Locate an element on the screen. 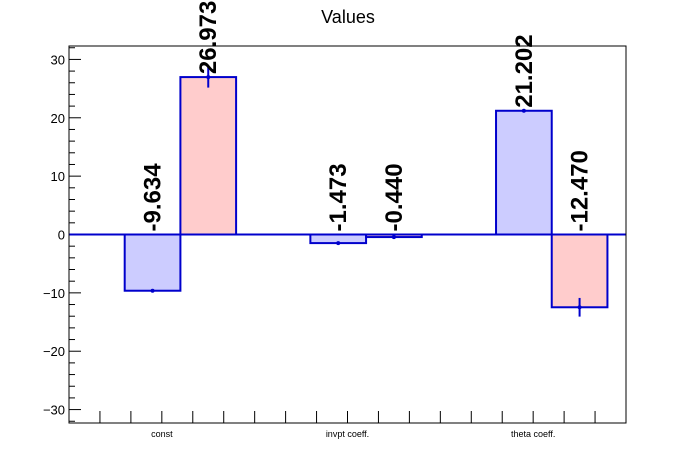  chart-title: Values is located at coordinates (348, 17).